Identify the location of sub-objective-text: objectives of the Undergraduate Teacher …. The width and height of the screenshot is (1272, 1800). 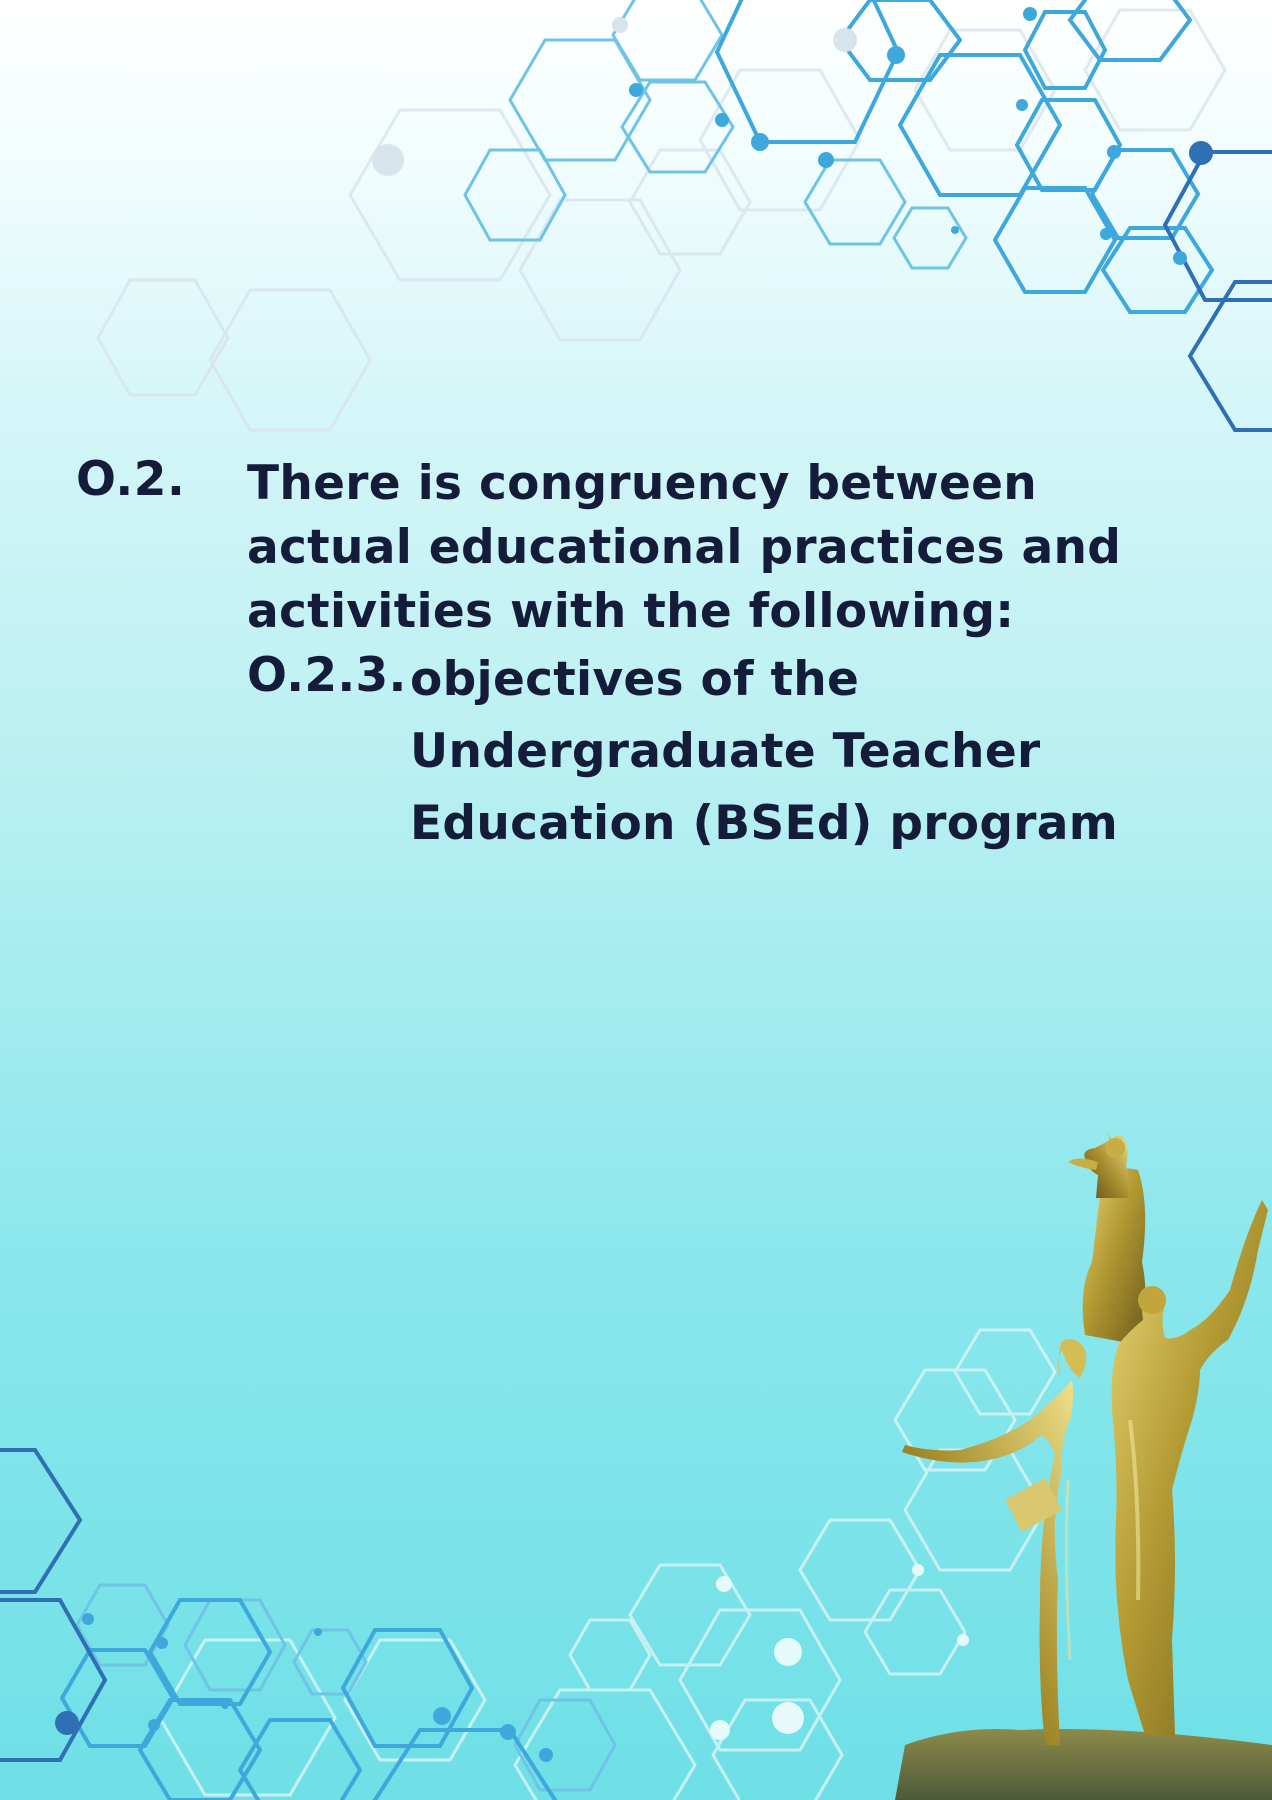
(764, 751).